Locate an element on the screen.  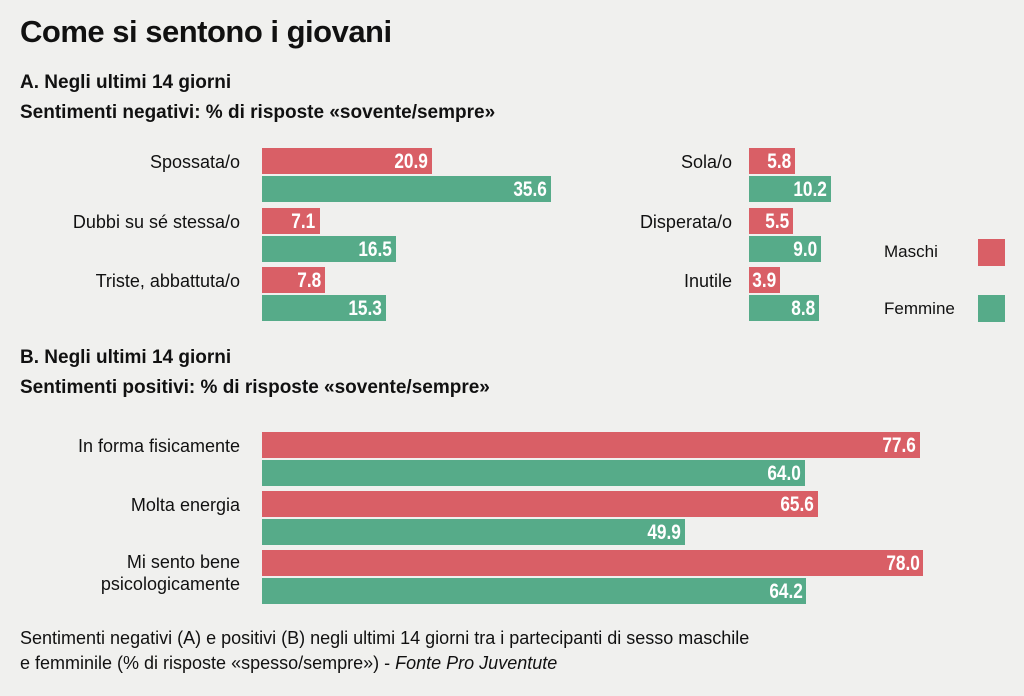
category-label: Inutile is located at coordinates (707, 281).